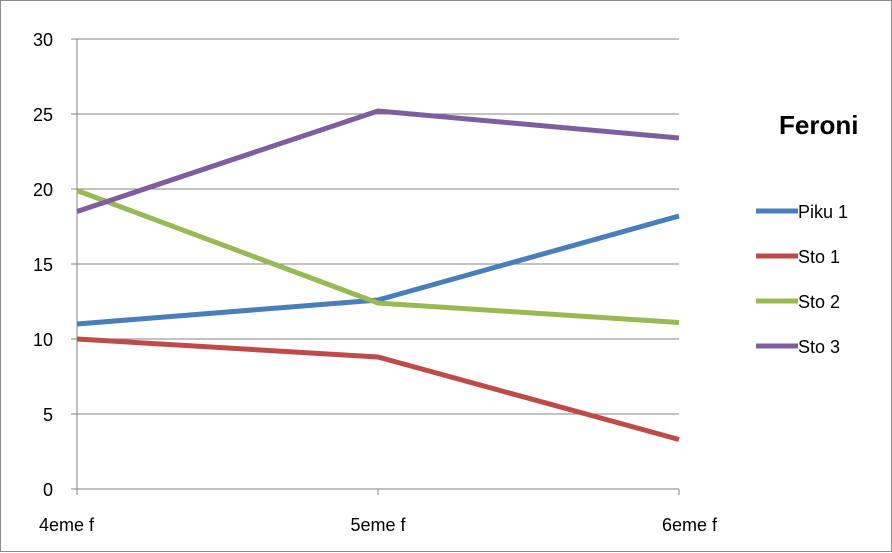  What do you see at coordinates (819, 347) in the screenshot?
I see `legend-label: Sto 3` at bounding box center [819, 347].